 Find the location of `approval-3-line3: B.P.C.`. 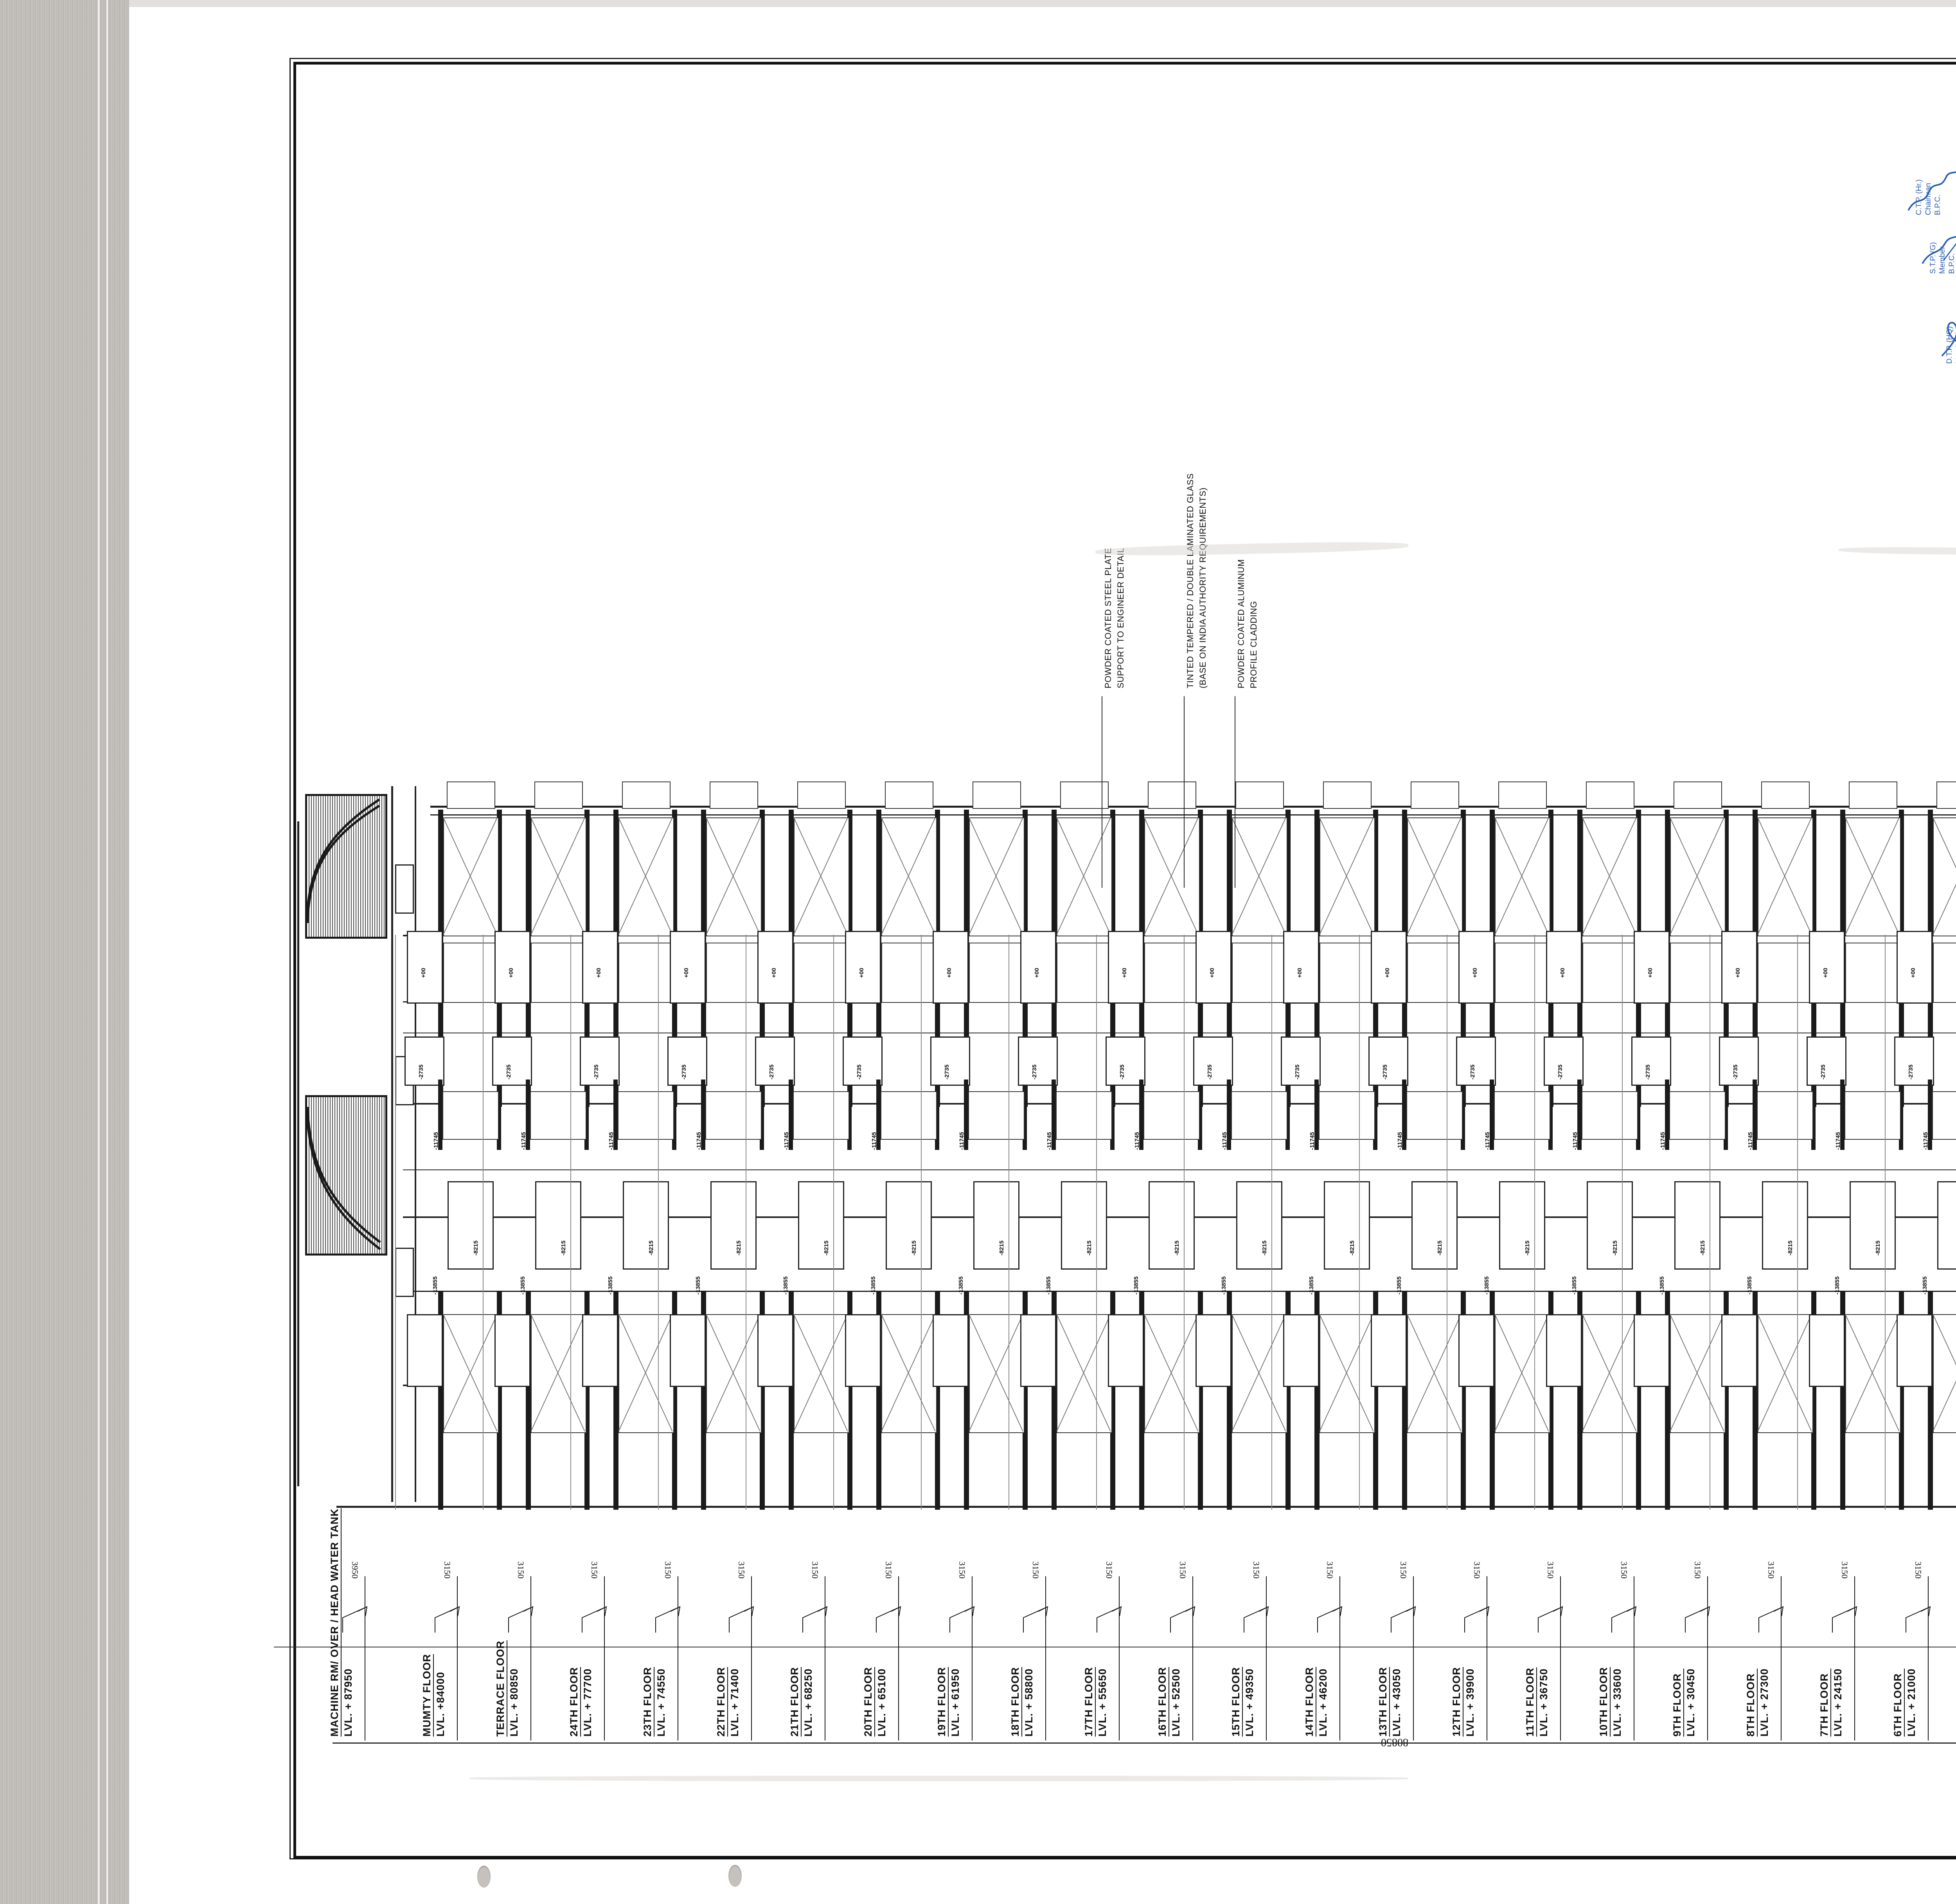

approval-3-line3: B.P.C. is located at coordinates (1937, 204).